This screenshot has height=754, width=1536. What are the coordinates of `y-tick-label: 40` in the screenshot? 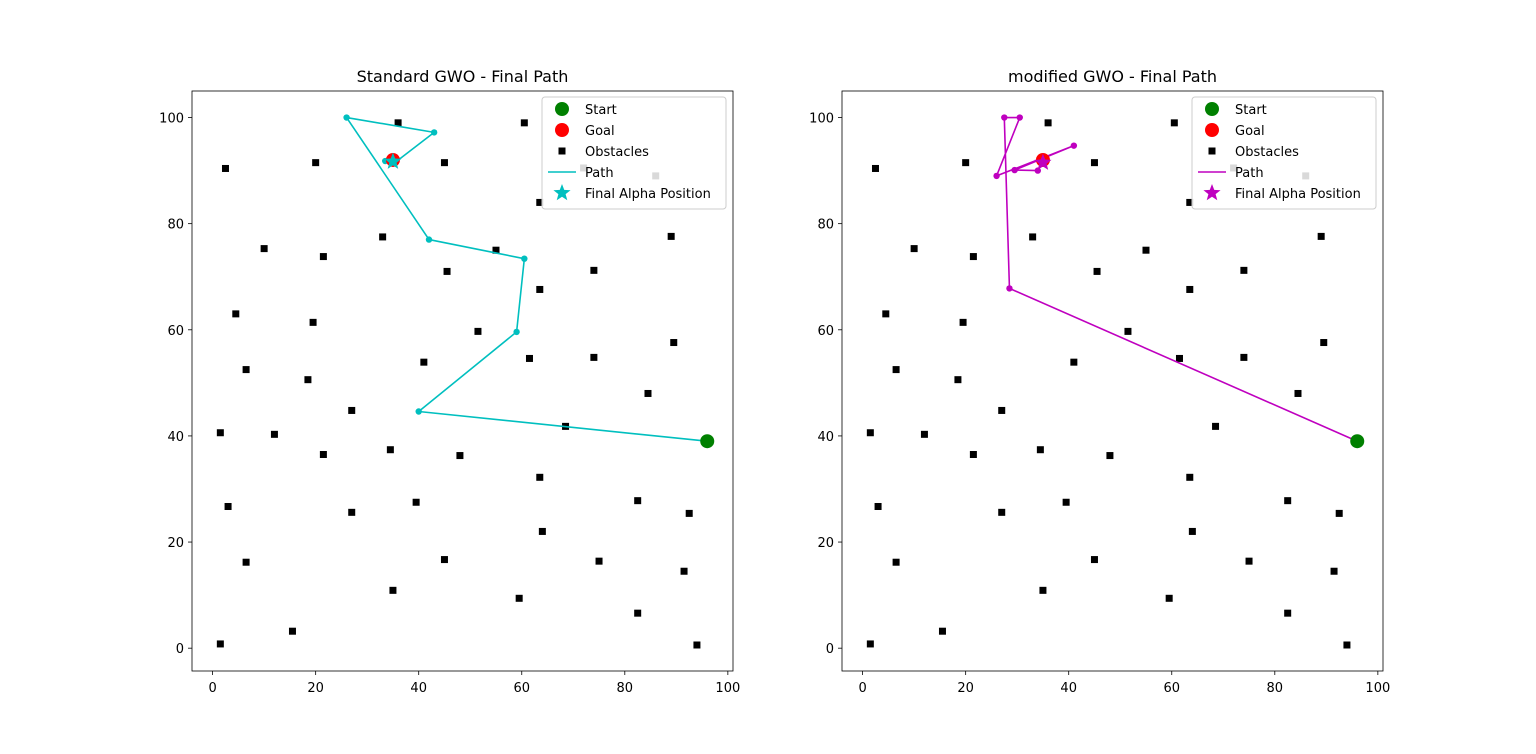 It's located at (175, 437).